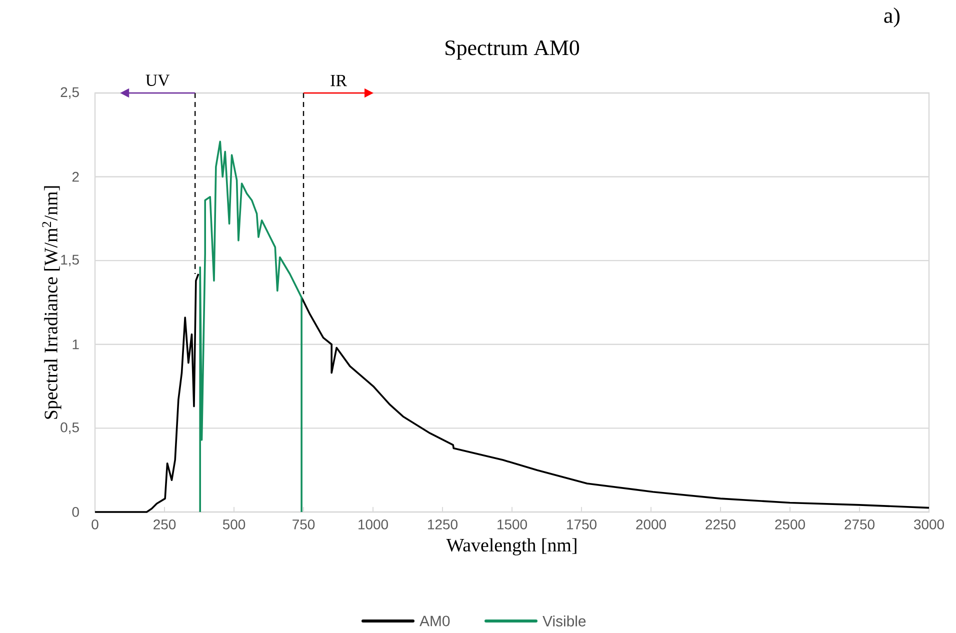  I want to click on x-tick-label: 2750, so click(859, 524).